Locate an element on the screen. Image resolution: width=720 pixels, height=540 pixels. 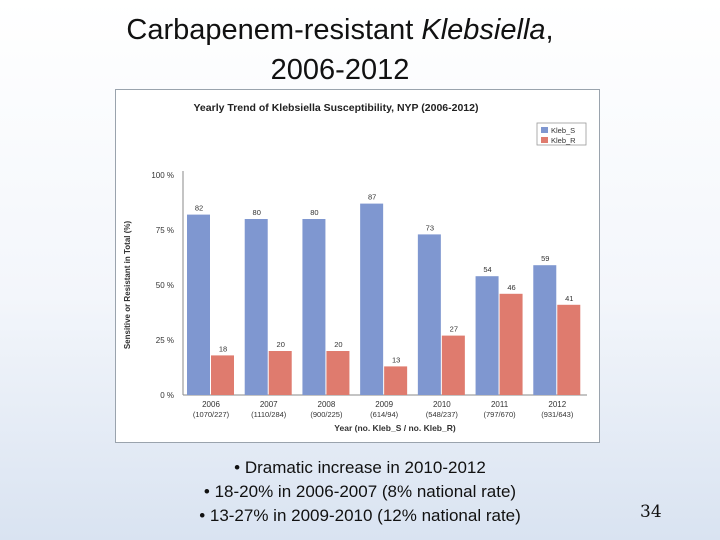
x-axis-label: Year (no. Kleb_S / no. Kleb_R) is located at coordinates (395, 428).